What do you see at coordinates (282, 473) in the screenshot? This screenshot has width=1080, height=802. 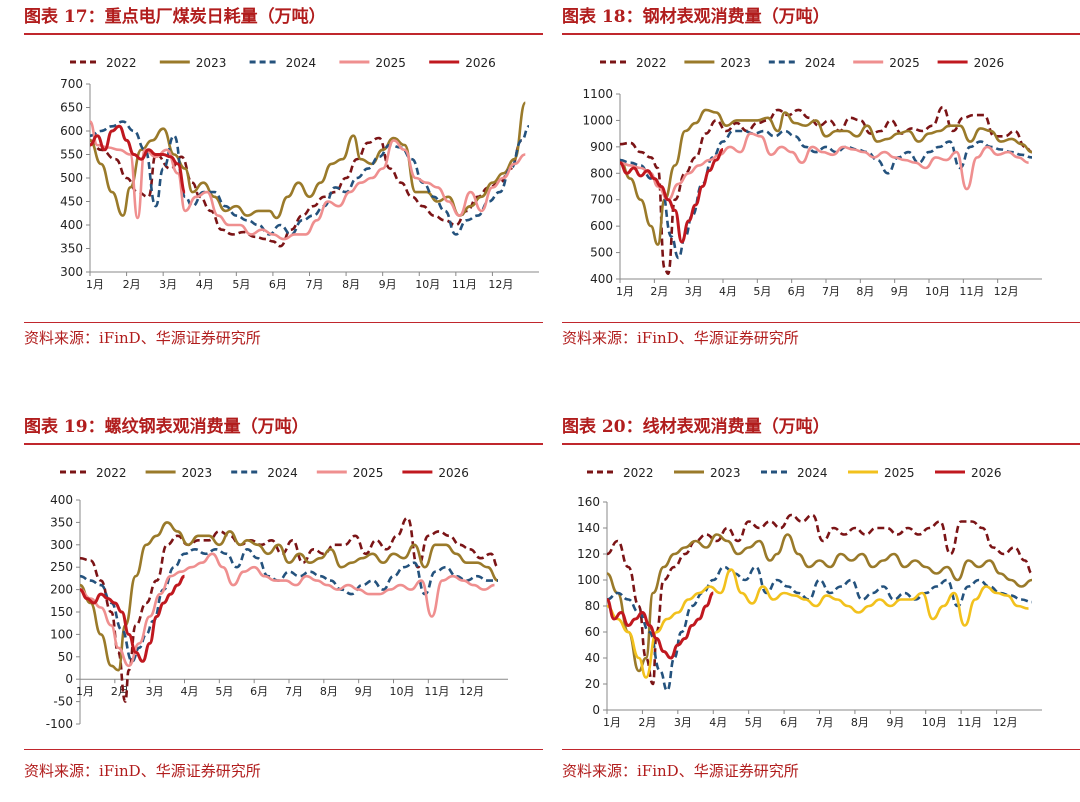 I see `legend-label-2024: 2024` at bounding box center [282, 473].